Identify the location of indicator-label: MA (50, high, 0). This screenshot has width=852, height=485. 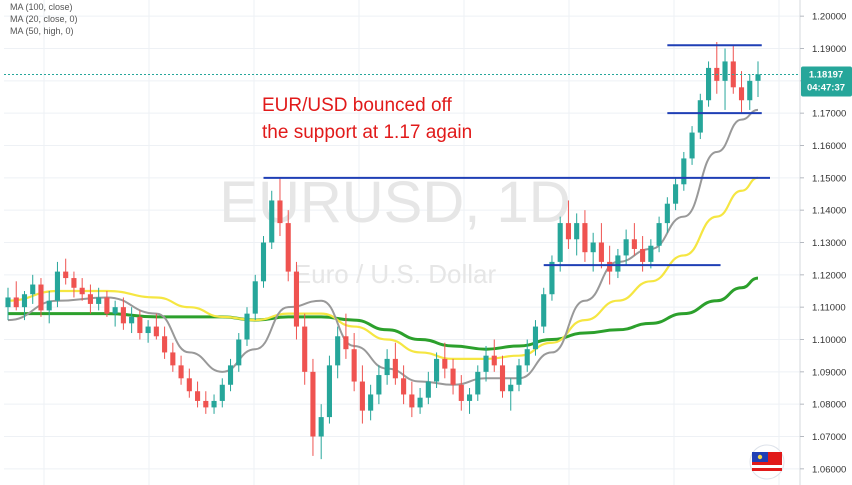
(42, 31).